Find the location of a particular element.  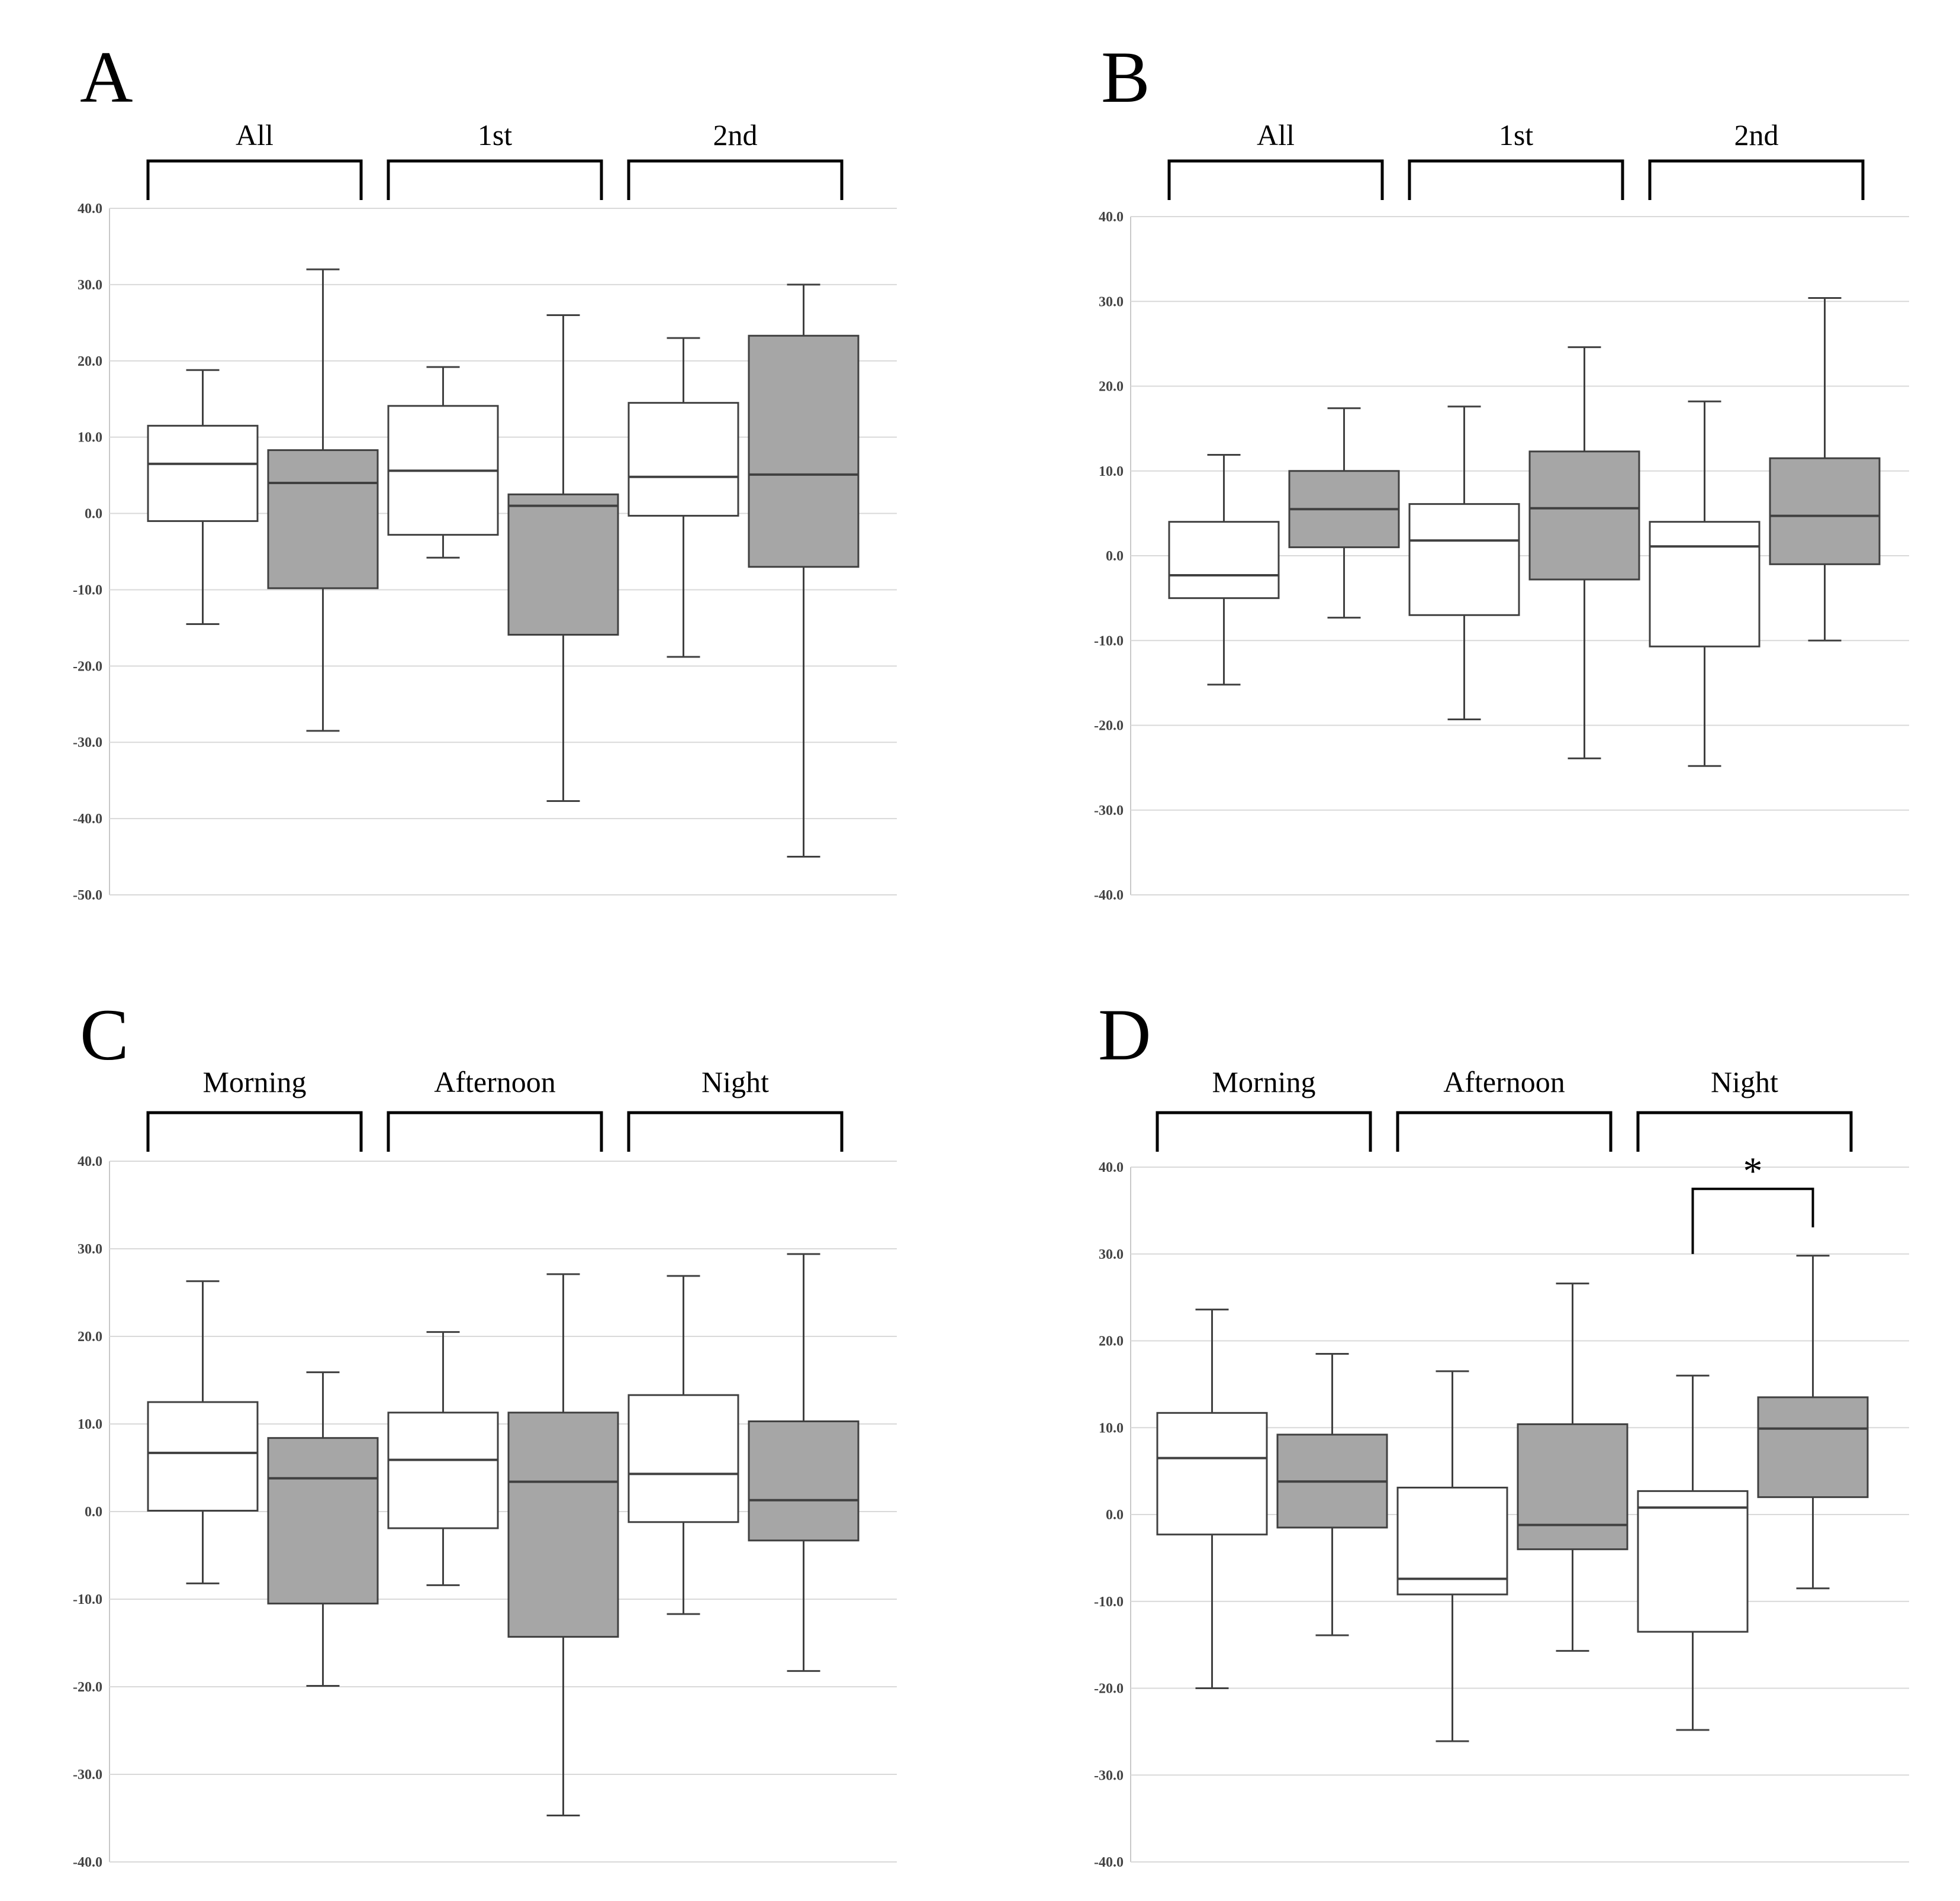

panel-b-tick-label: -10.0 is located at coordinates (1109, 641).